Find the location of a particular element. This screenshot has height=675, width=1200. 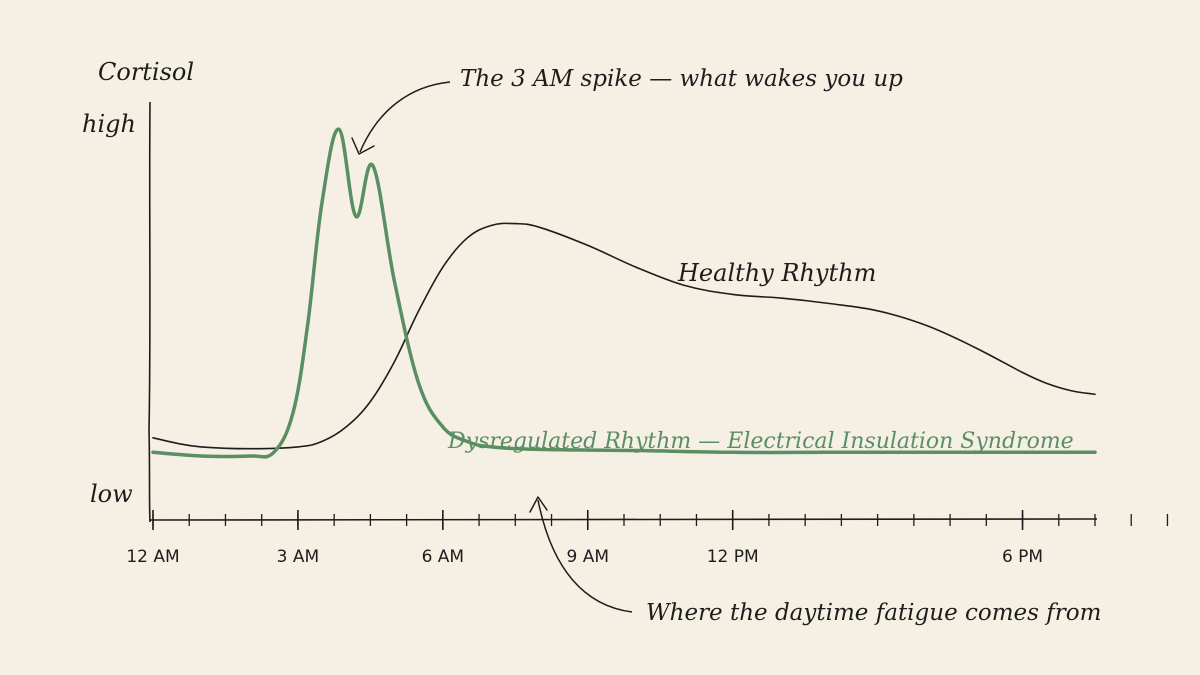

y-tick-low: low is located at coordinates (111, 494).